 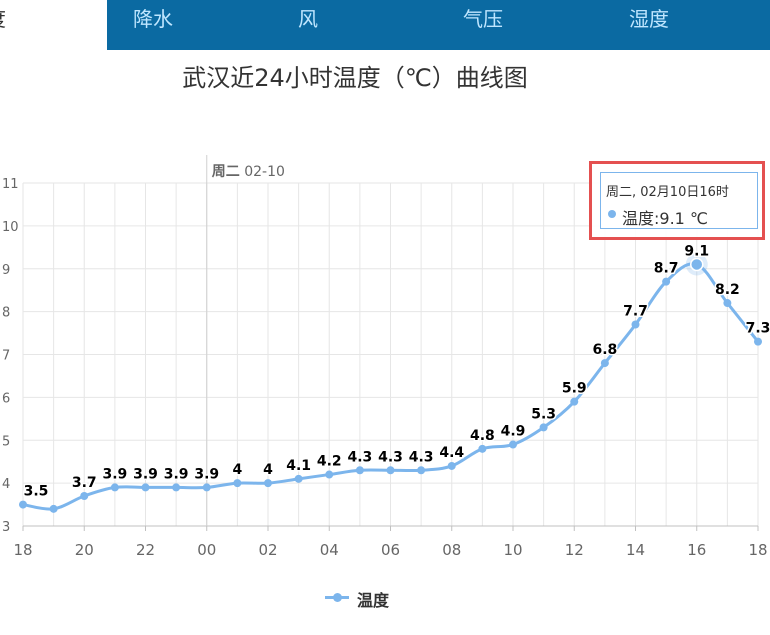 I want to click on tab-precipitation: 降水, so click(x=153, y=19).